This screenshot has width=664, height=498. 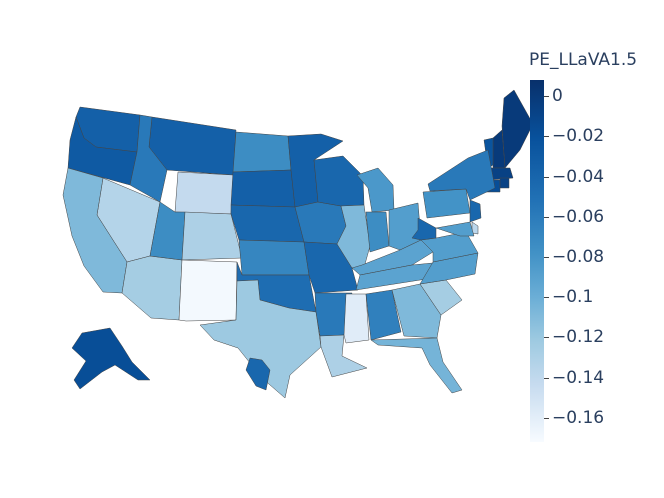 What do you see at coordinates (578, 417) in the screenshot?
I see `colorbar-tick-label: −0.16` at bounding box center [578, 417].